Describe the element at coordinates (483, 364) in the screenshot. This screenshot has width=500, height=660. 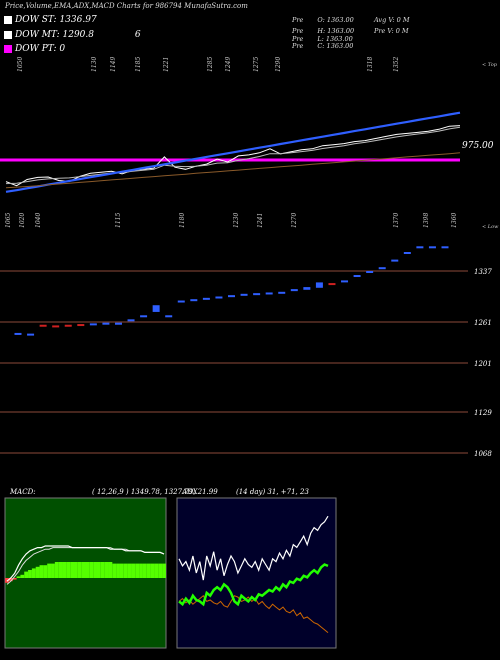
I see `level-label: 1201` at that location.